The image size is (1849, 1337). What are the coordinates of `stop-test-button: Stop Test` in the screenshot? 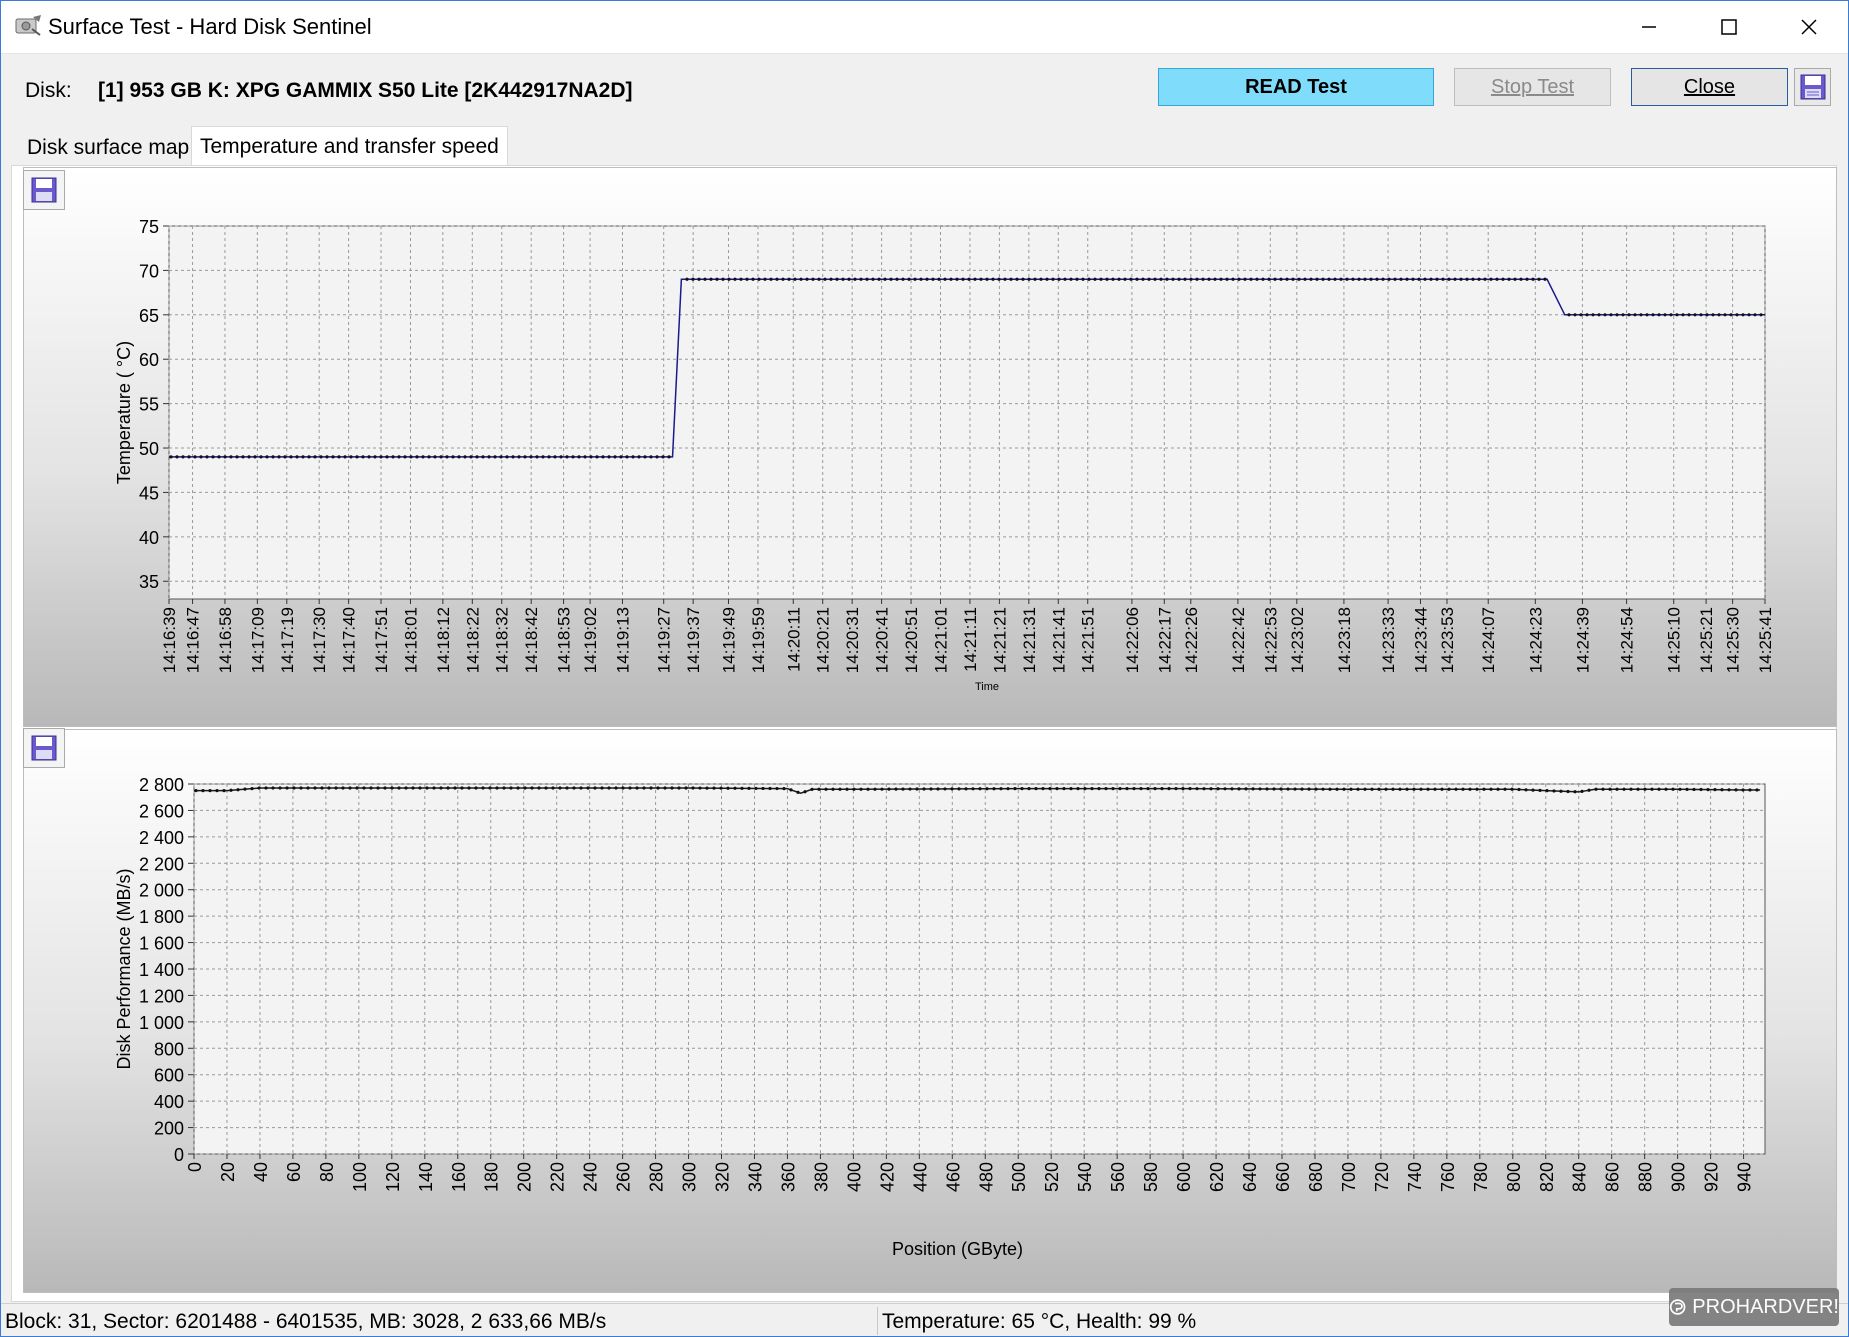 It's located at (1532, 87).